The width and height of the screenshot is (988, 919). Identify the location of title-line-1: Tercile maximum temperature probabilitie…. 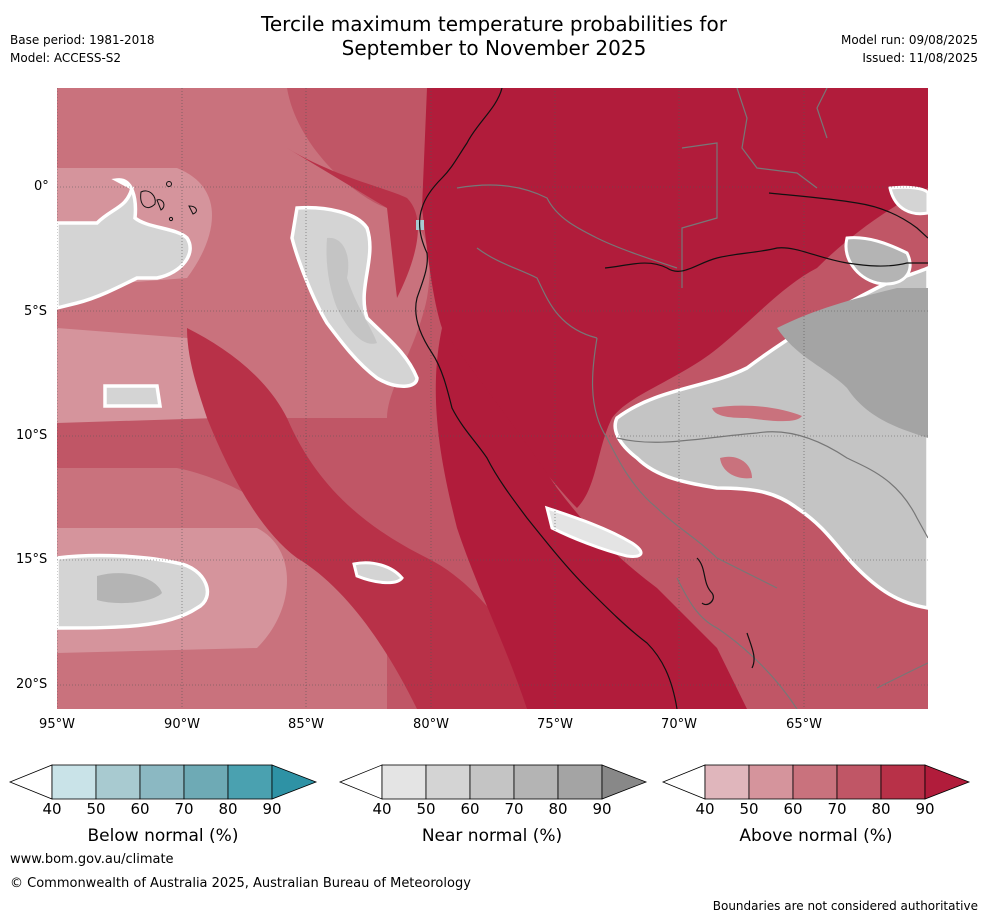
(494, 24).